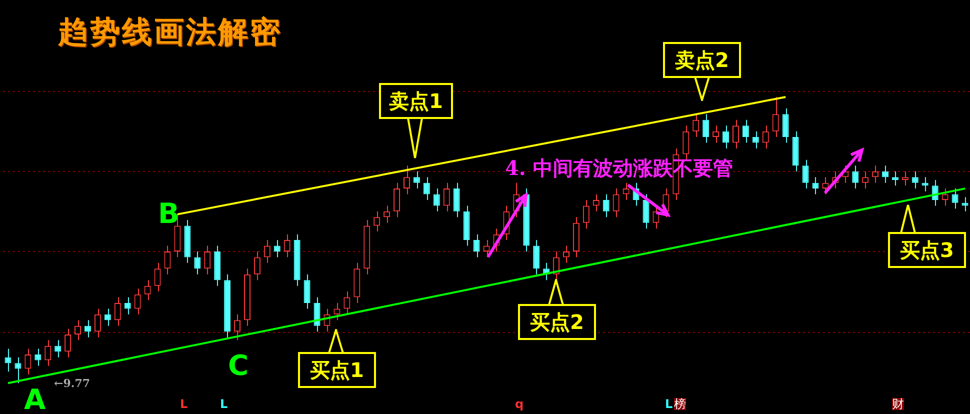 Image resolution: width=970 pixels, height=414 pixels. I want to click on text: 卖点2, so click(702, 60).